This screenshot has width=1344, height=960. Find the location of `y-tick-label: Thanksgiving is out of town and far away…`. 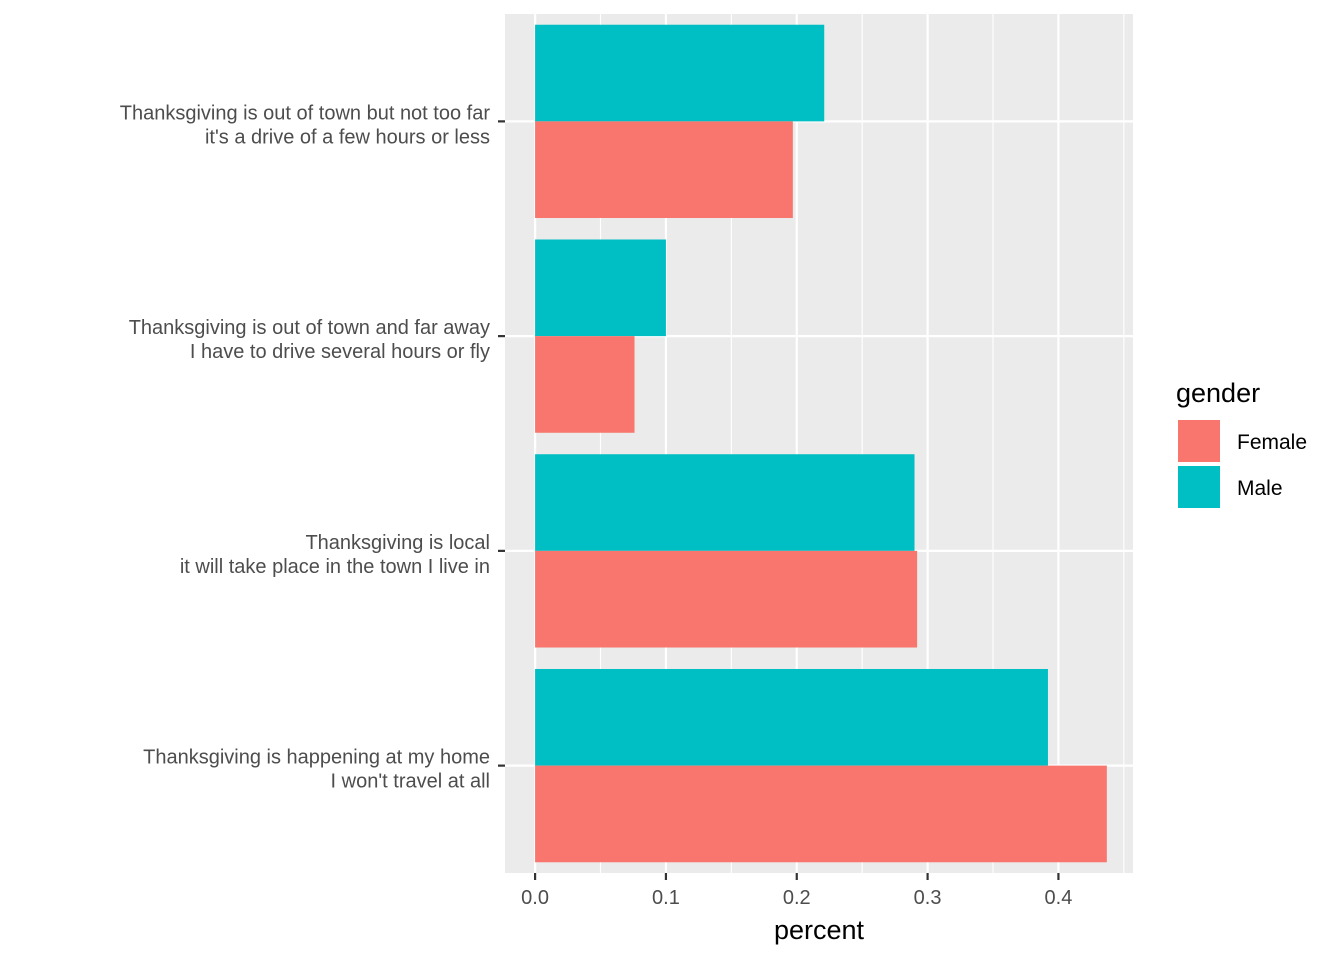

y-tick-label: Thanksgiving is out of town and far away… is located at coordinates (309, 340).